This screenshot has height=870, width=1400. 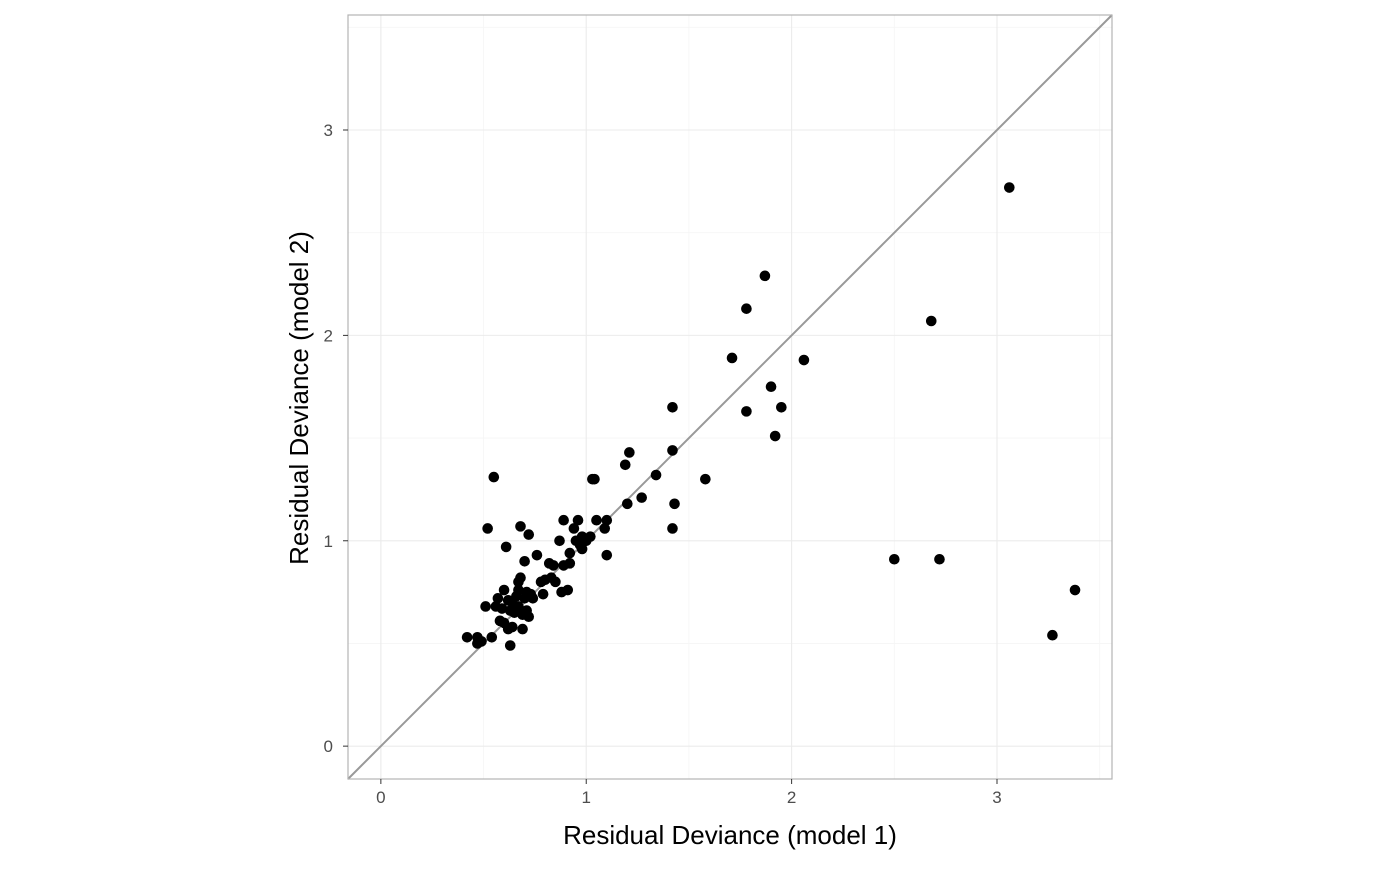 I want to click on x-tick-label: 0, so click(x=380, y=797).